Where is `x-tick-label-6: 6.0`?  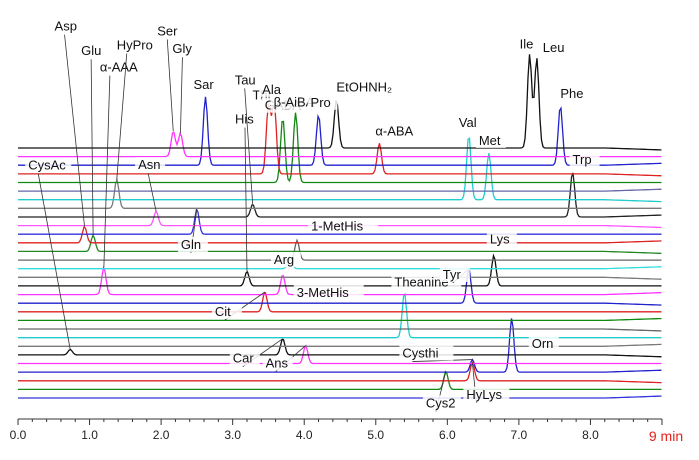 x-tick-label-6: 6.0 is located at coordinates (447, 435).